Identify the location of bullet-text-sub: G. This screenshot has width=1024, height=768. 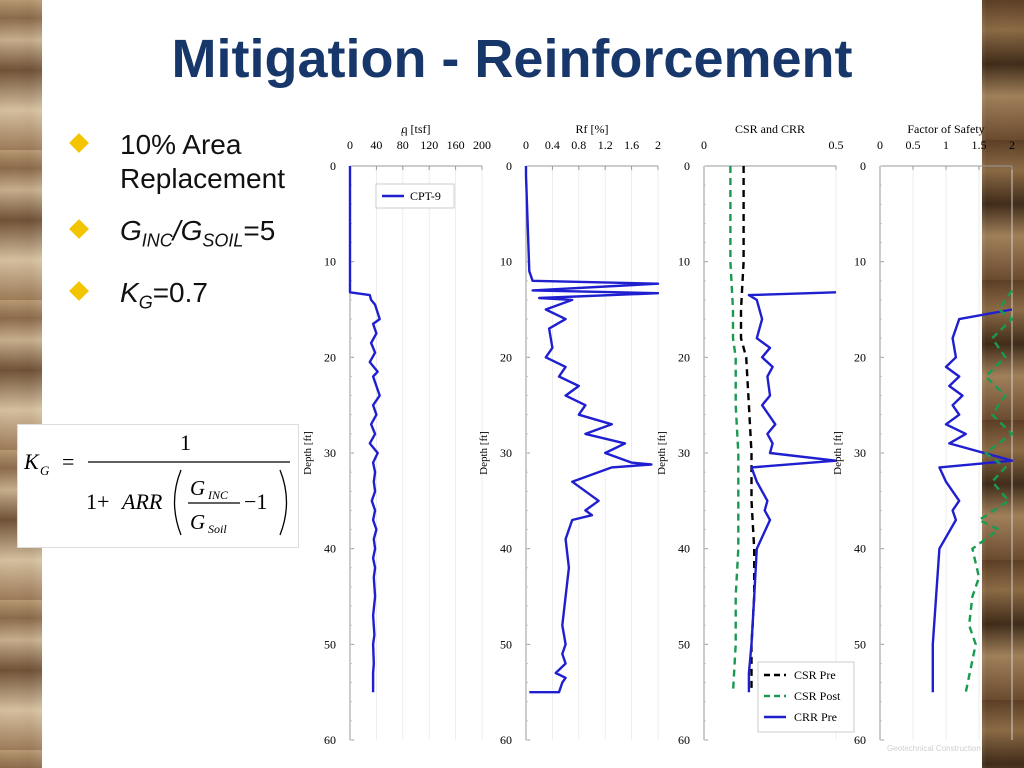
(145, 302).